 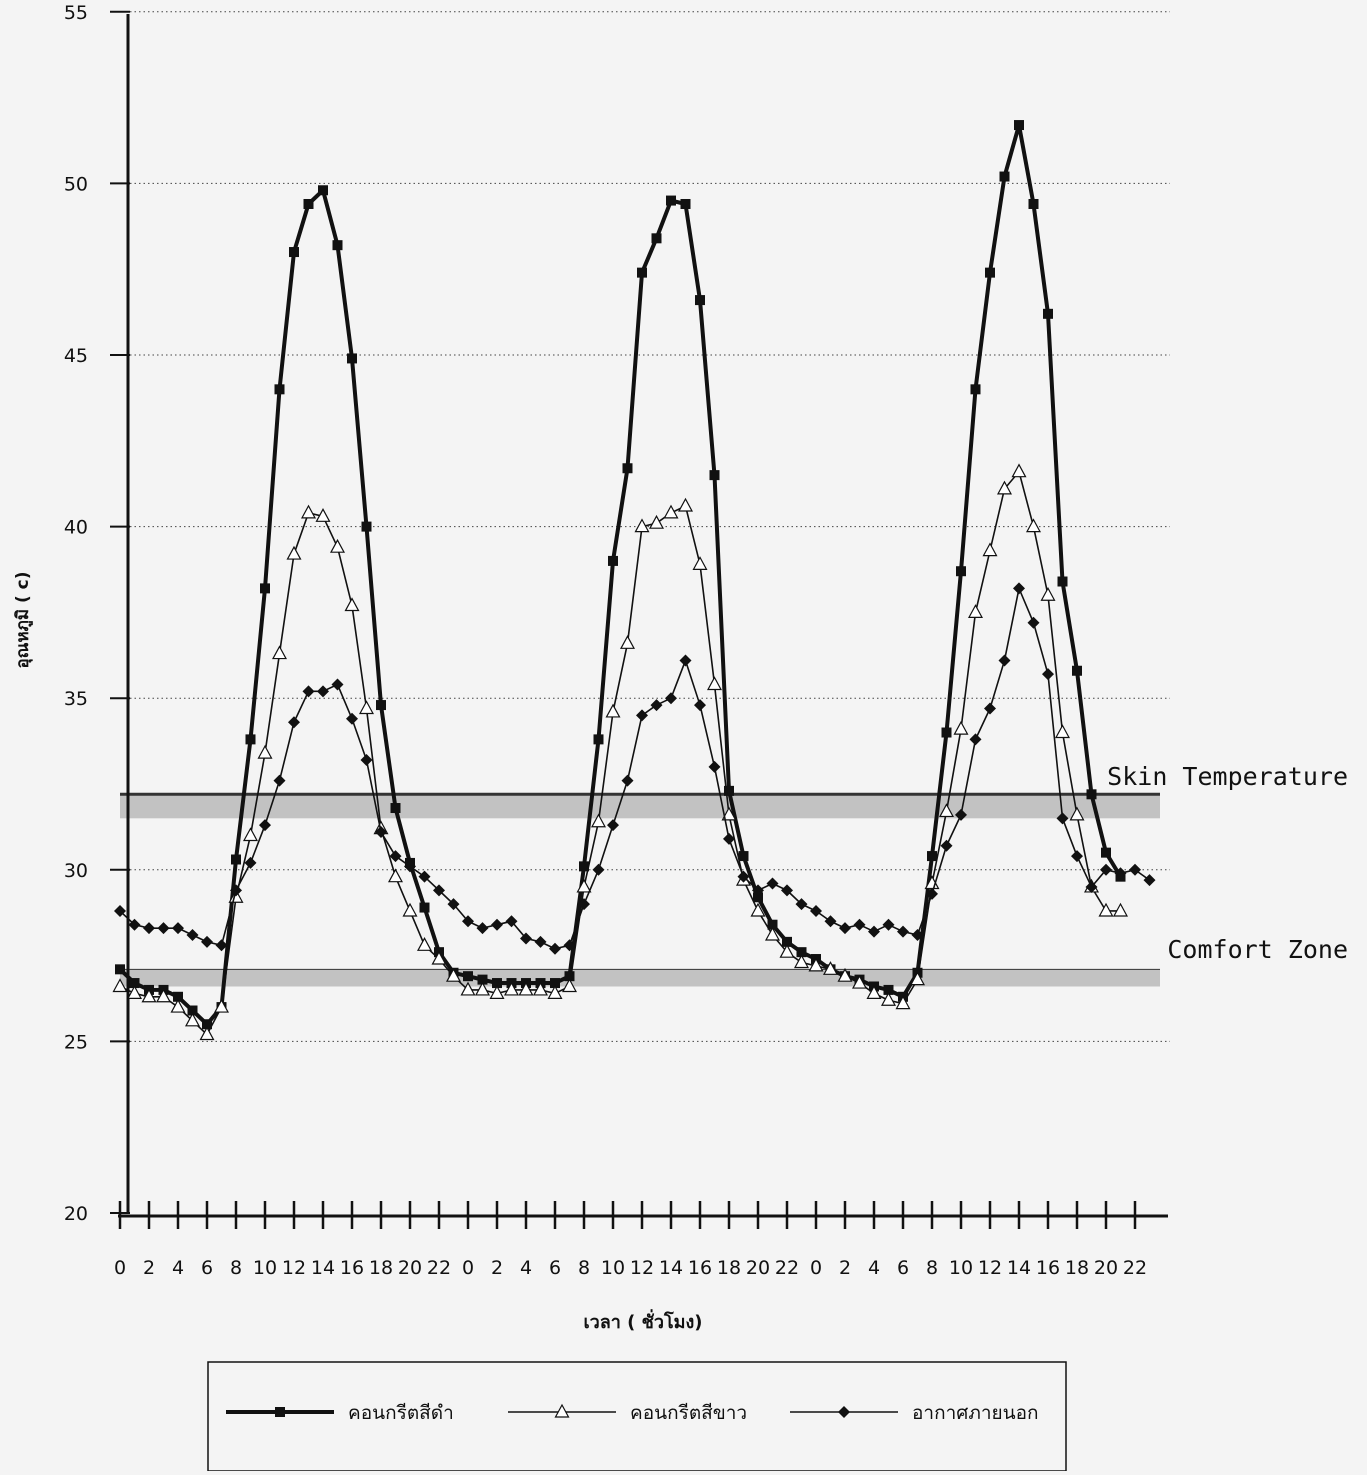 What do you see at coordinates (294, 1268) in the screenshot?
I see `x-tick-label: 12` at bounding box center [294, 1268].